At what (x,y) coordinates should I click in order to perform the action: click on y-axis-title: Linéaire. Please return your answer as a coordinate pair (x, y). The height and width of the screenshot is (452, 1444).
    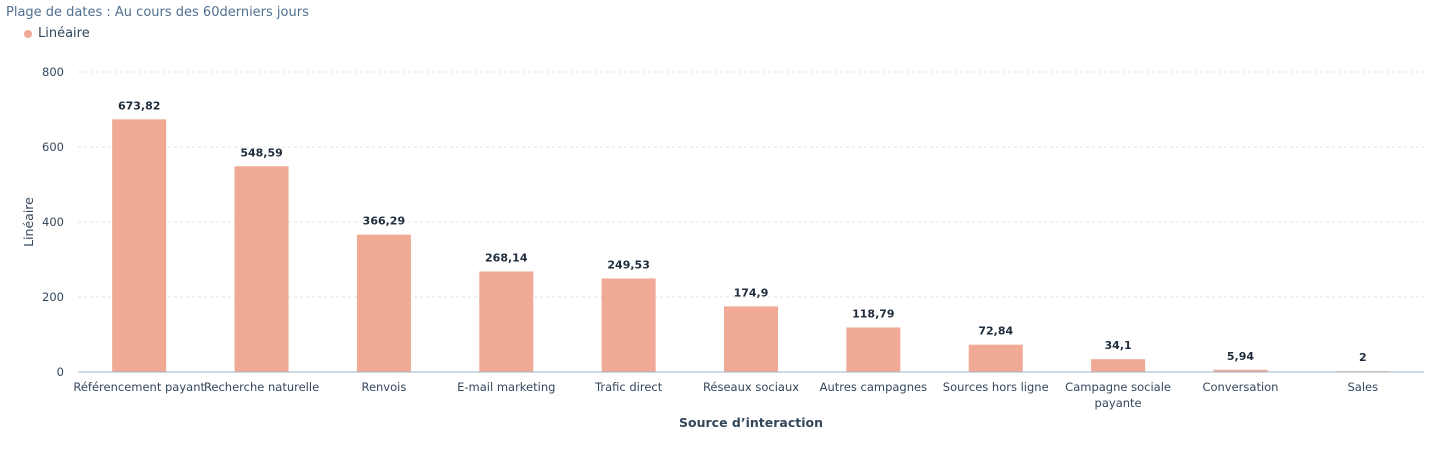
    Looking at the image, I should click on (28, 222).